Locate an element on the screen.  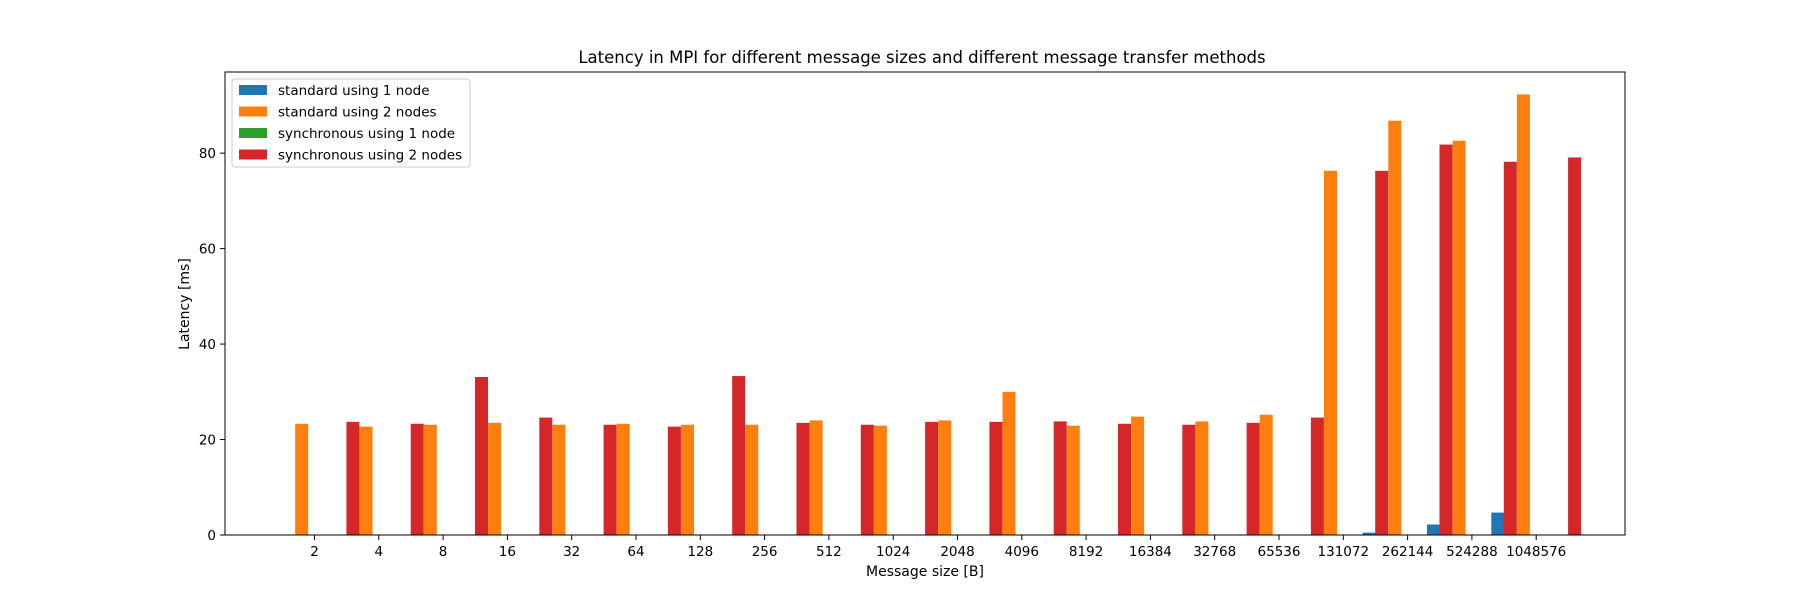
x-tick-label: 256 is located at coordinates (765, 552).